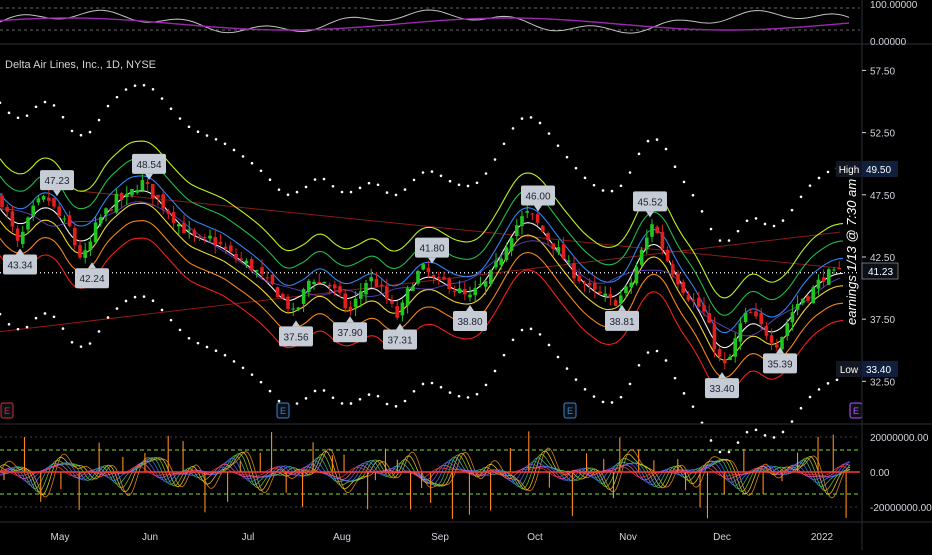 The image size is (932, 555). I want to click on vol-ribbon-line, so click(425, 471).